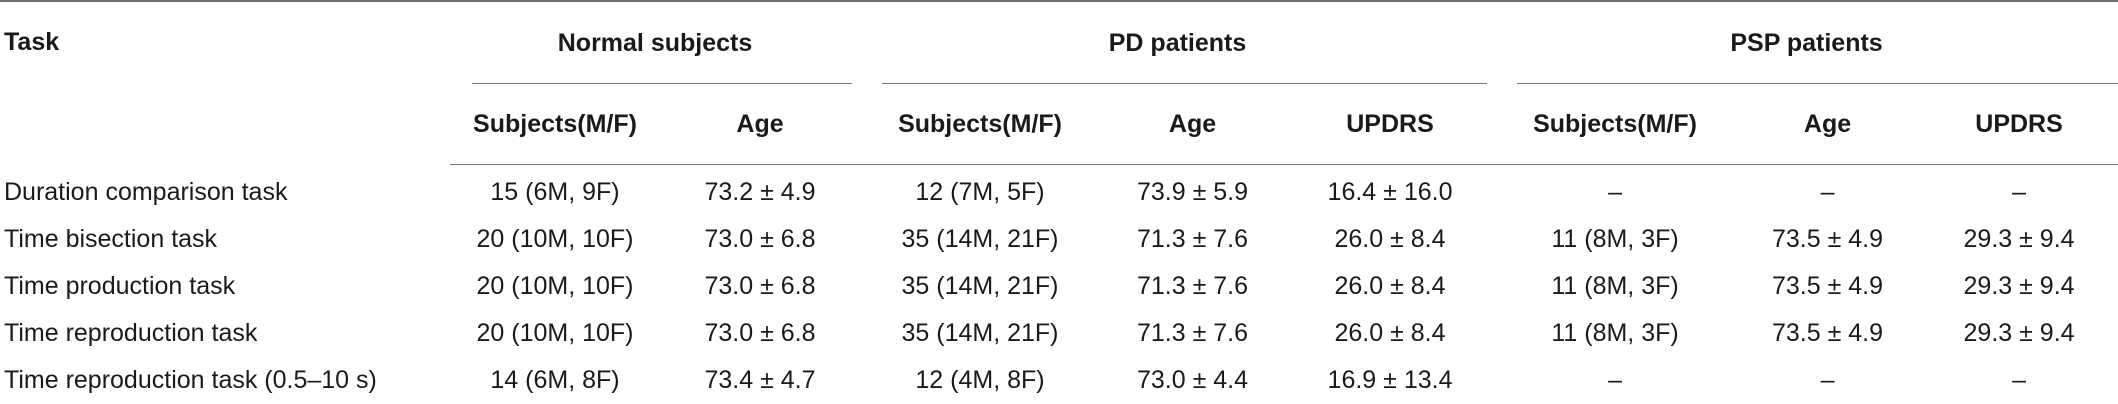  I want to click on header-pd-age: Age, so click(1193, 124).